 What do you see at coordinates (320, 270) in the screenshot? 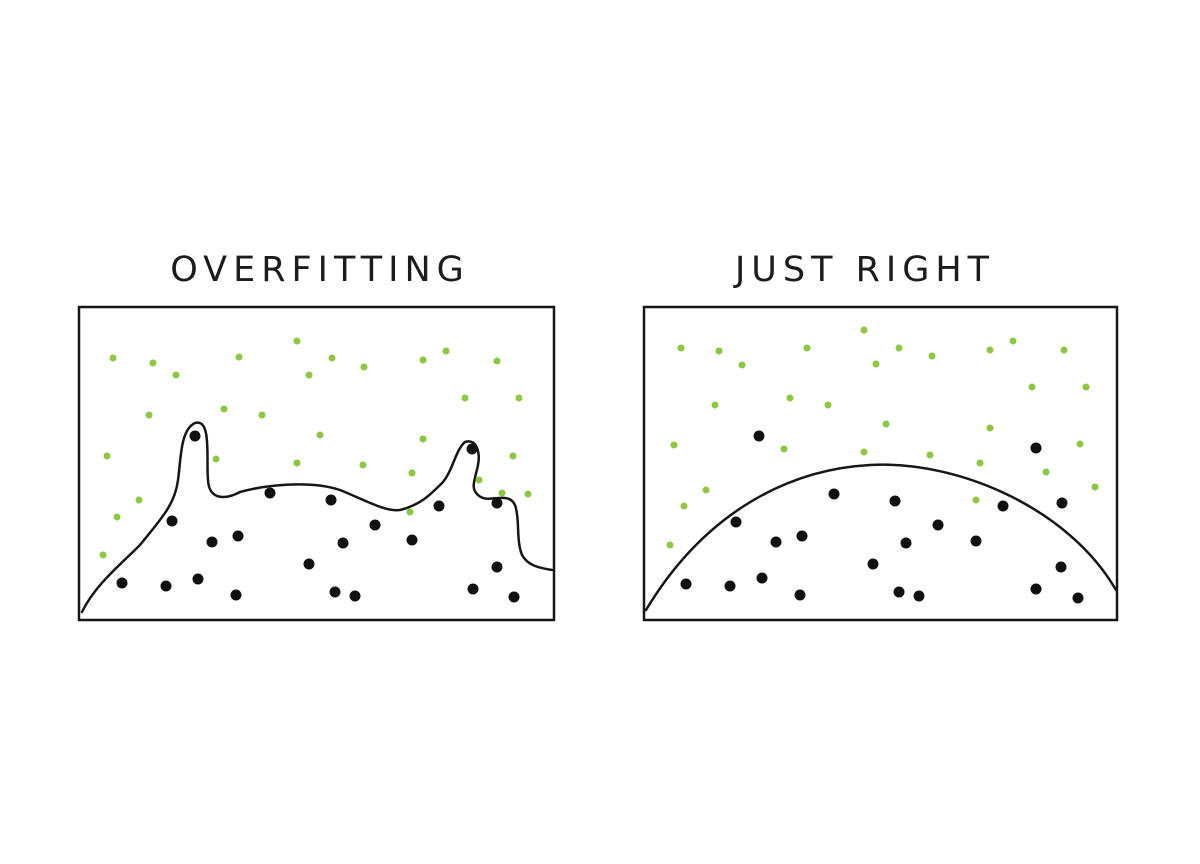
I see `title-overfitting: OVERFITTING` at bounding box center [320, 270].